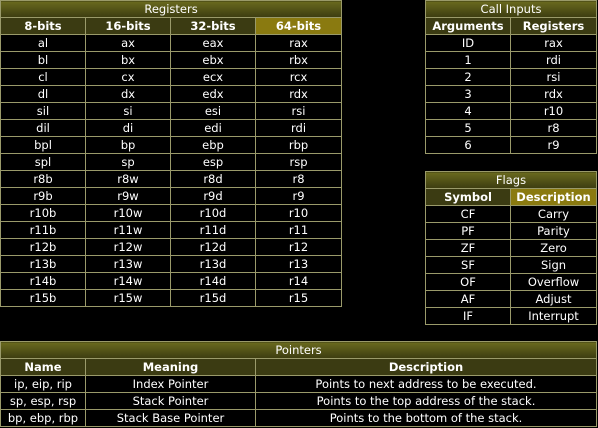 The width and height of the screenshot is (598, 428). What do you see at coordinates (553, 265) in the screenshot?
I see `flag-description-cell: Sign` at bounding box center [553, 265].